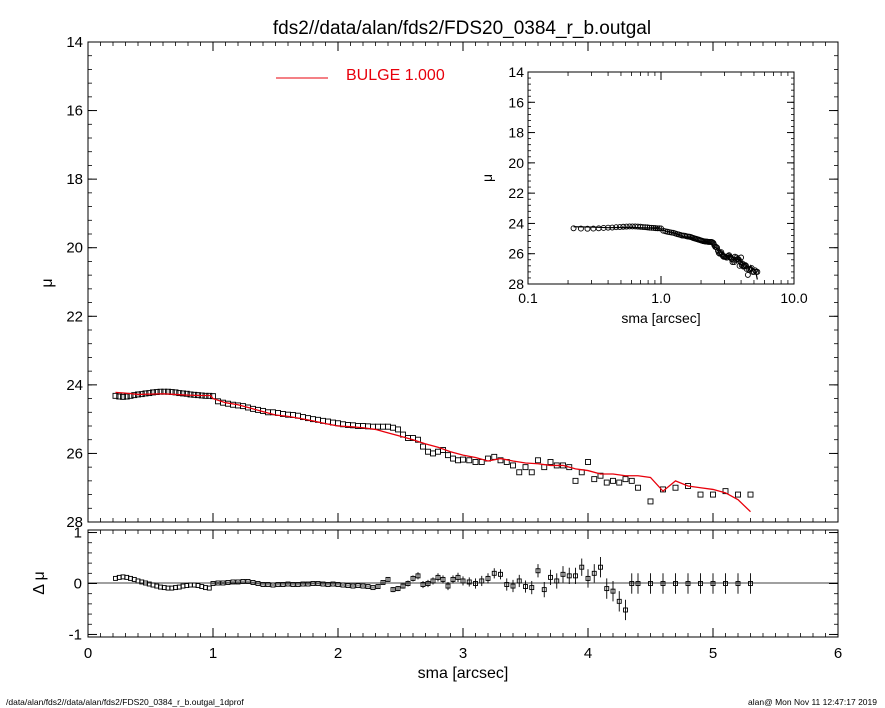 The width and height of the screenshot is (885, 708). I want to click on inset-y-tick-label: 28, so click(516, 284).